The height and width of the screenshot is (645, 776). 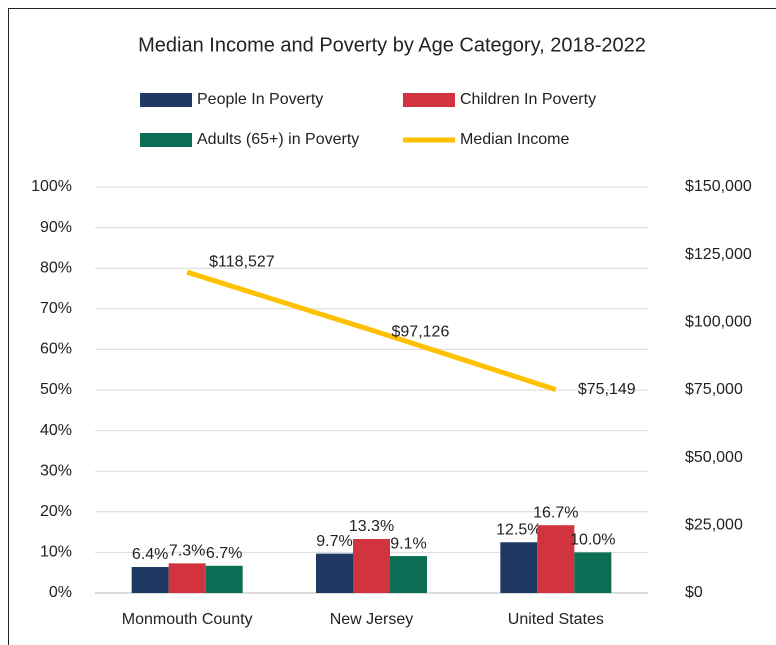 I want to click on bar-value-label: 16.7%, so click(x=555, y=512).